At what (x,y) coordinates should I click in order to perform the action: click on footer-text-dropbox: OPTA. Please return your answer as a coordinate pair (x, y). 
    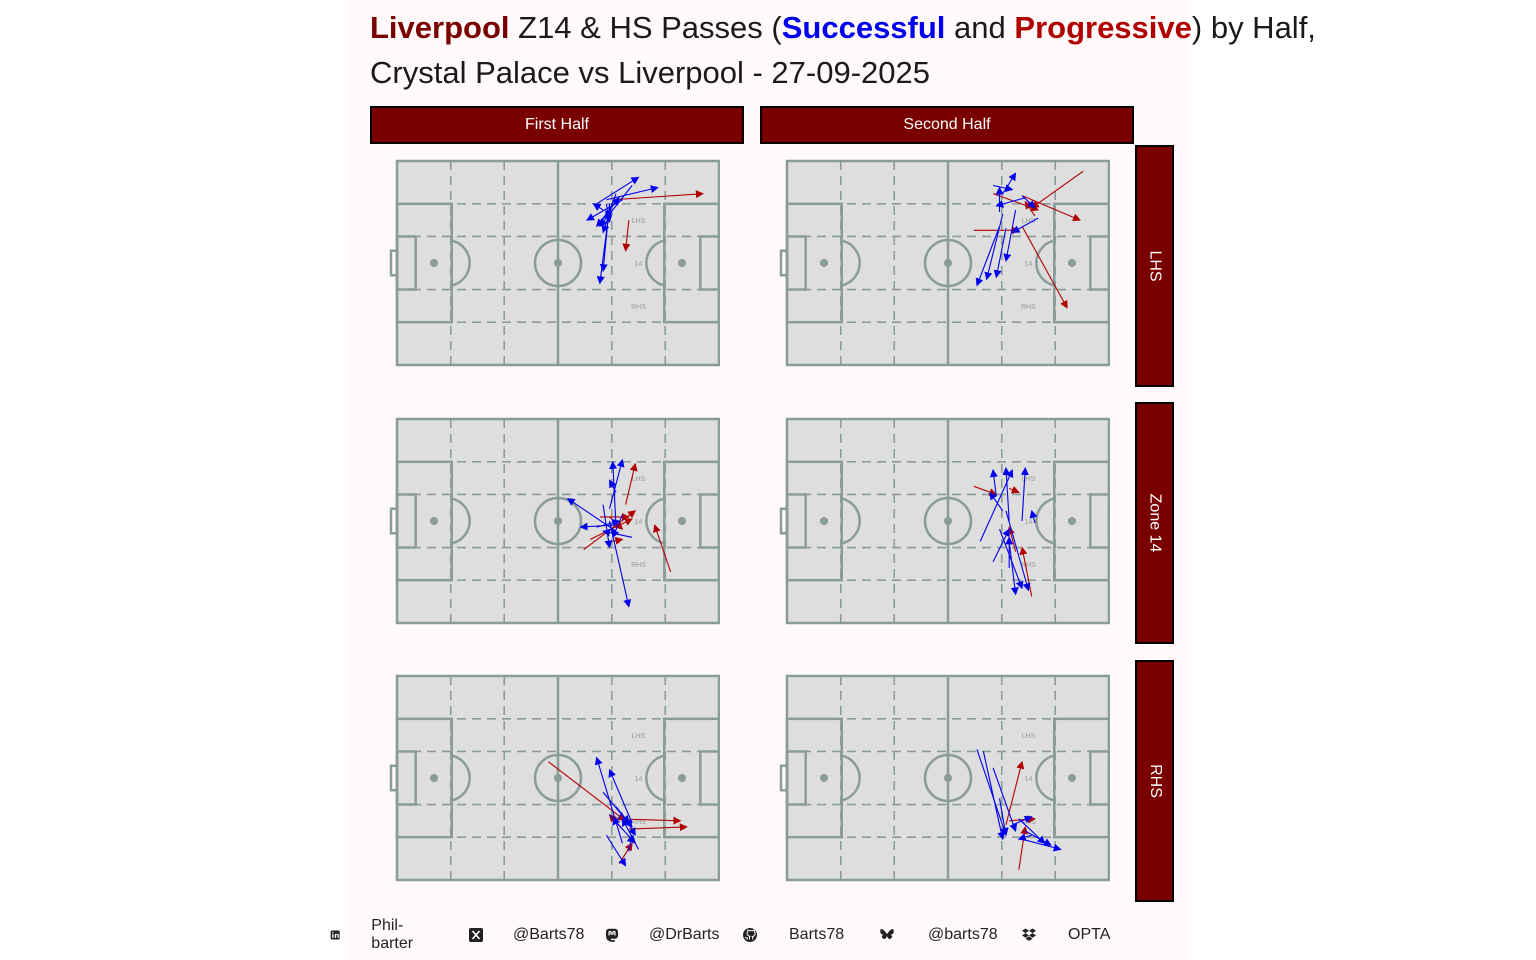
    Looking at the image, I should click on (1089, 934).